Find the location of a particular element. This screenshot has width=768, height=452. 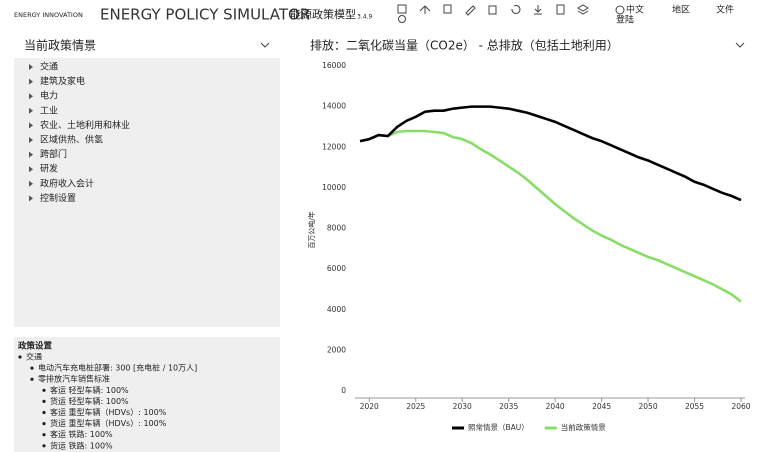

logo: ENERGY INNOVATION is located at coordinates (48, 15).